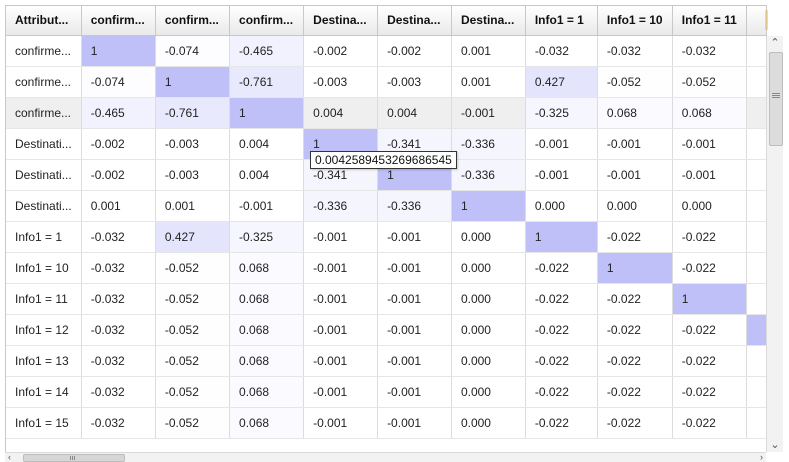  Describe the element at coordinates (267, 237) in the screenshot. I see `correlation-cell: -0.325` at that location.